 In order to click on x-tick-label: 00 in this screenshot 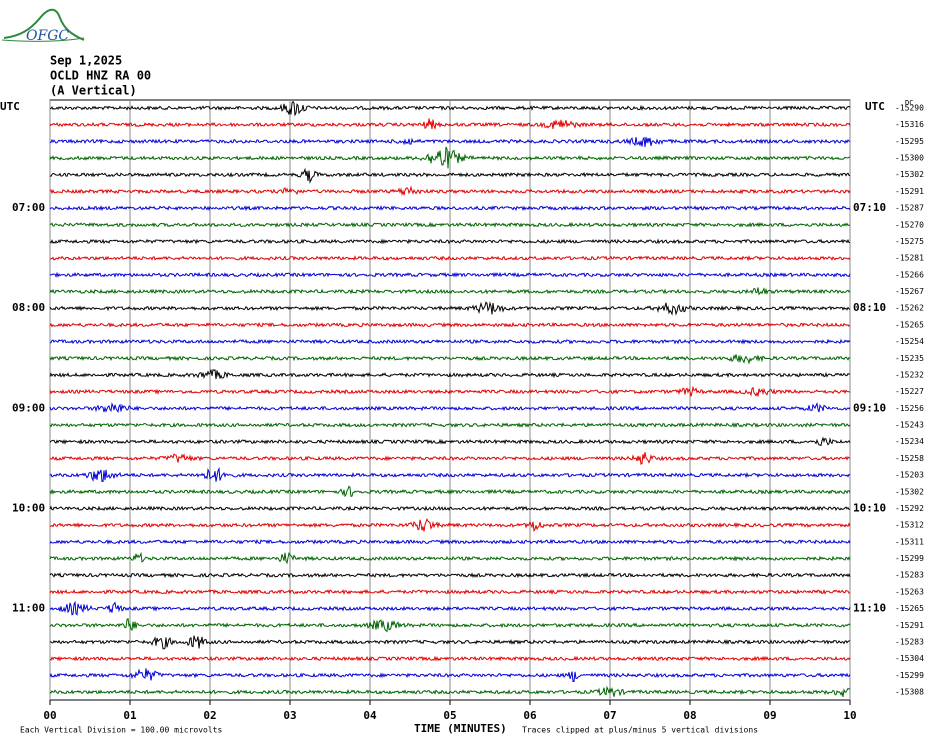, I will do `click(49, 715)`.